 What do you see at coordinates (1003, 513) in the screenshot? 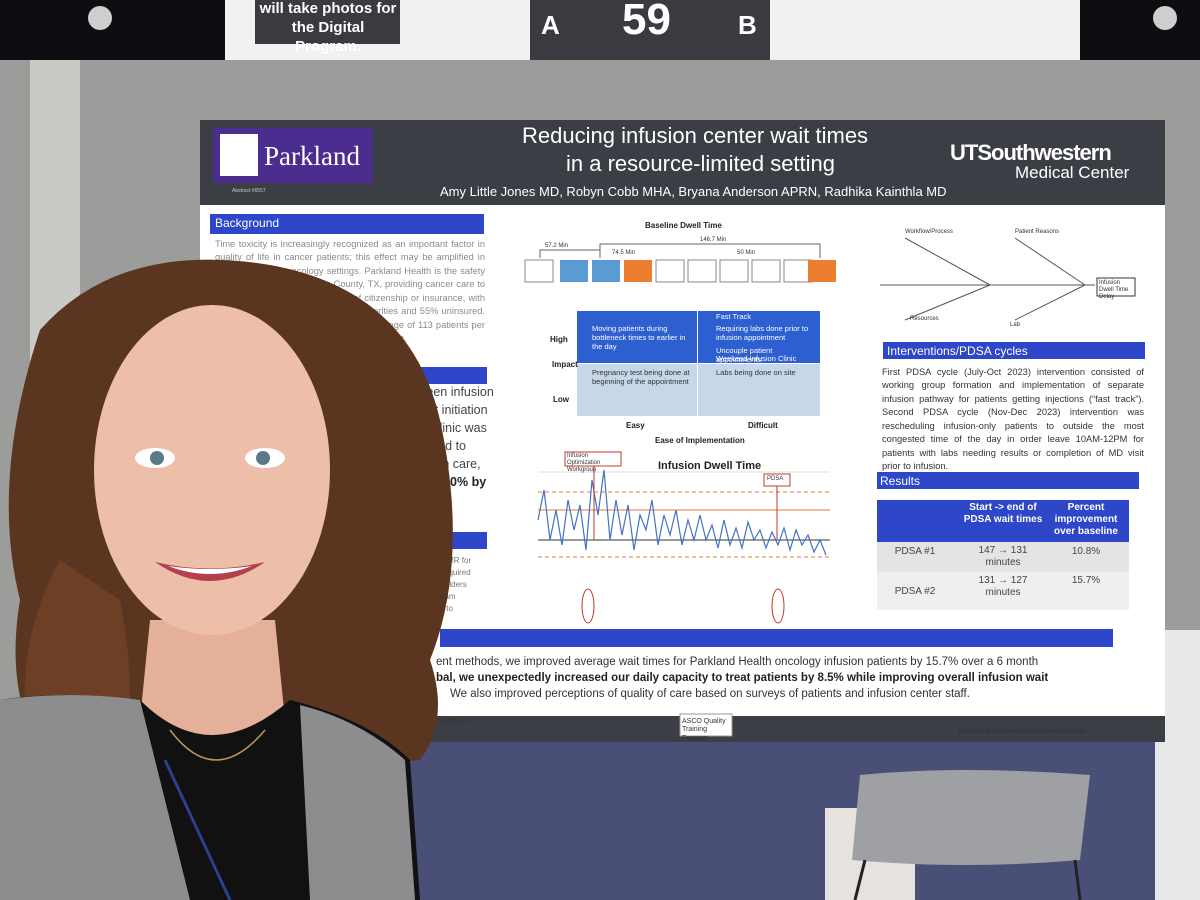
I see `column-header: Start -> end of PDSA wait times` at bounding box center [1003, 513].